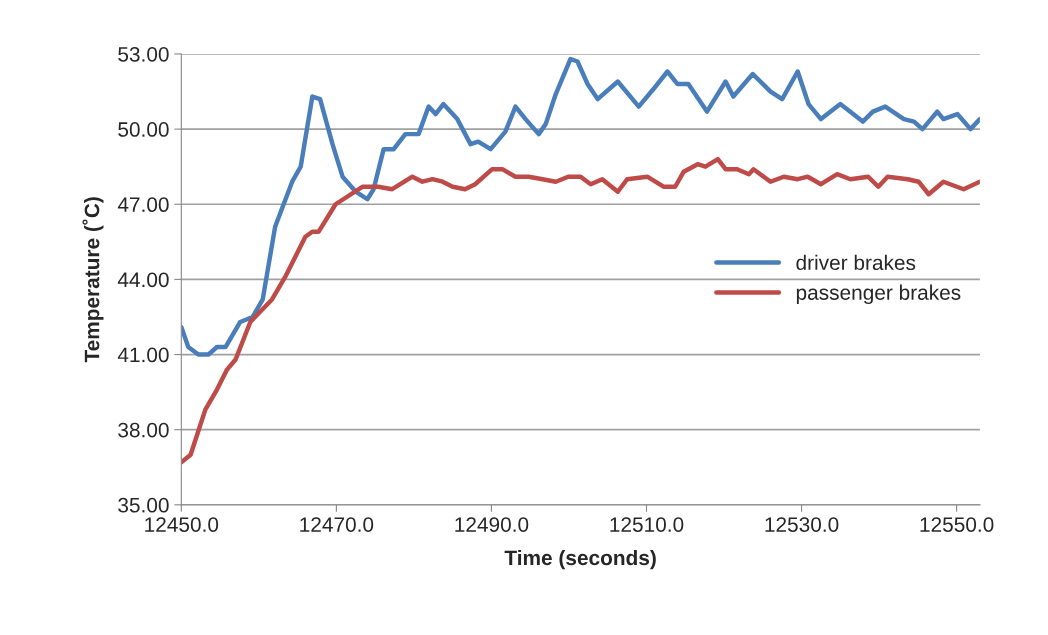 The width and height of the screenshot is (1048, 635). What do you see at coordinates (337, 524) in the screenshot?
I see `x-tick-label: 12470.0` at bounding box center [337, 524].